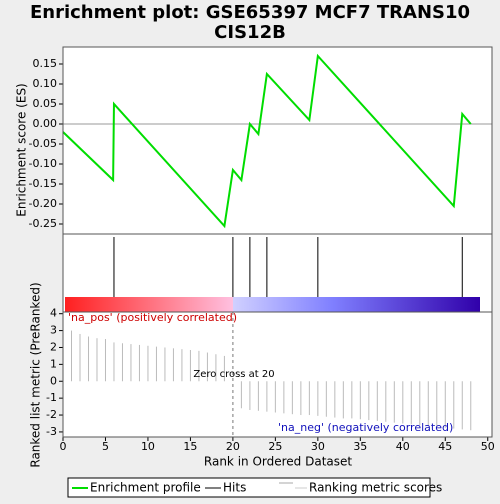 Image resolution: width=500 pixels, height=504 pixels. I want to click on x-tick-label: 50, so click(488, 446).